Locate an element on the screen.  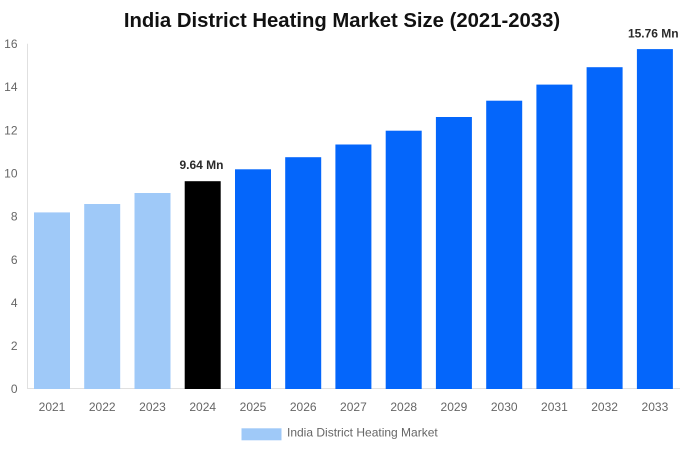
svg-text: 14 is located at coordinates (11, 87).